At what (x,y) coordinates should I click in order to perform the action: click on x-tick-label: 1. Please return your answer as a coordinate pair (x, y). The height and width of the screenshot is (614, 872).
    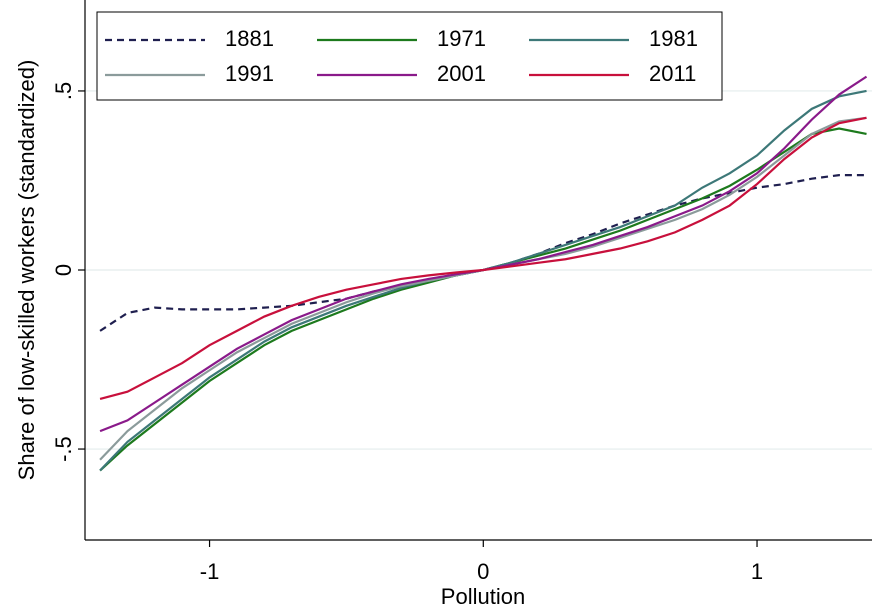
    Looking at the image, I should click on (757, 571).